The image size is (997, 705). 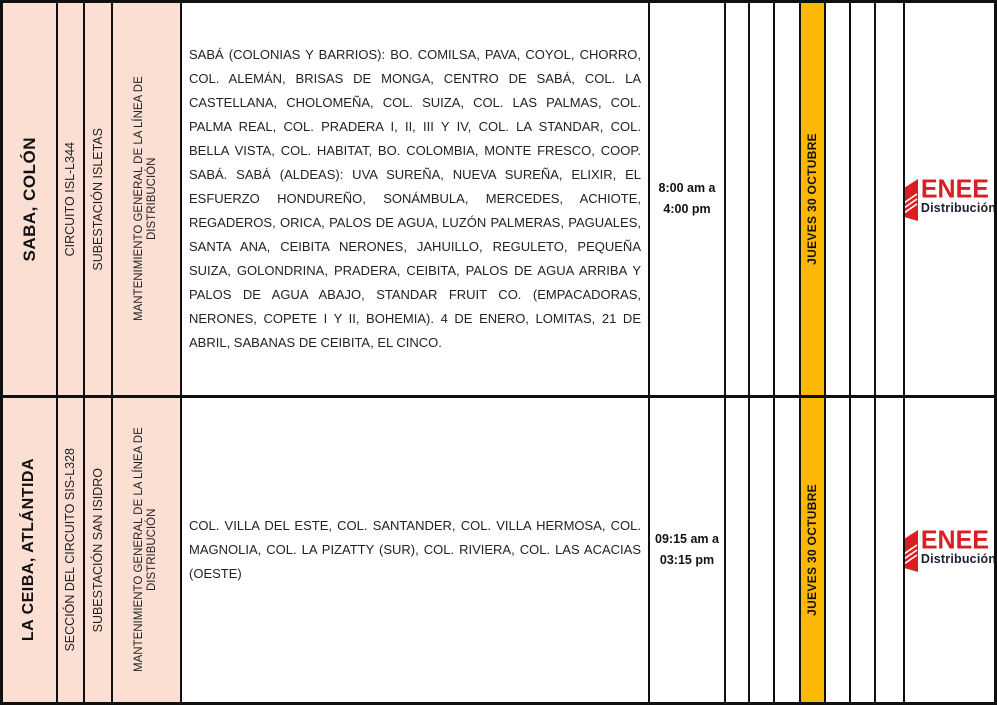 I want to click on department-cell: LA CEIBA, ATLÁNTIDA, so click(x=30, y=550).